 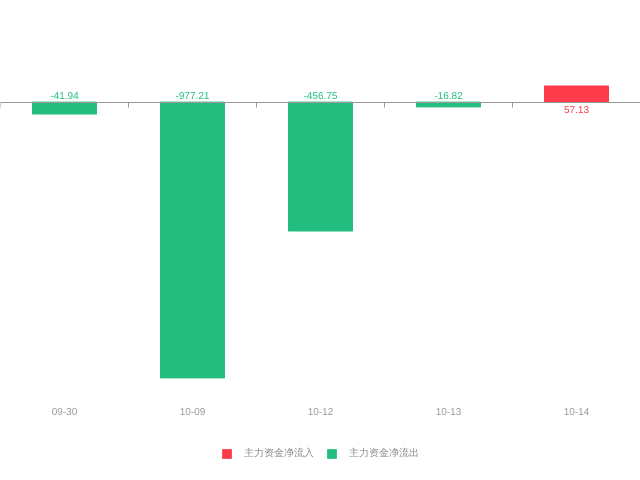 What do you see at coordinates (321, 412) in the screenshot?
I see `x-tick-label: 10-12` at bounding box center [321, 412].